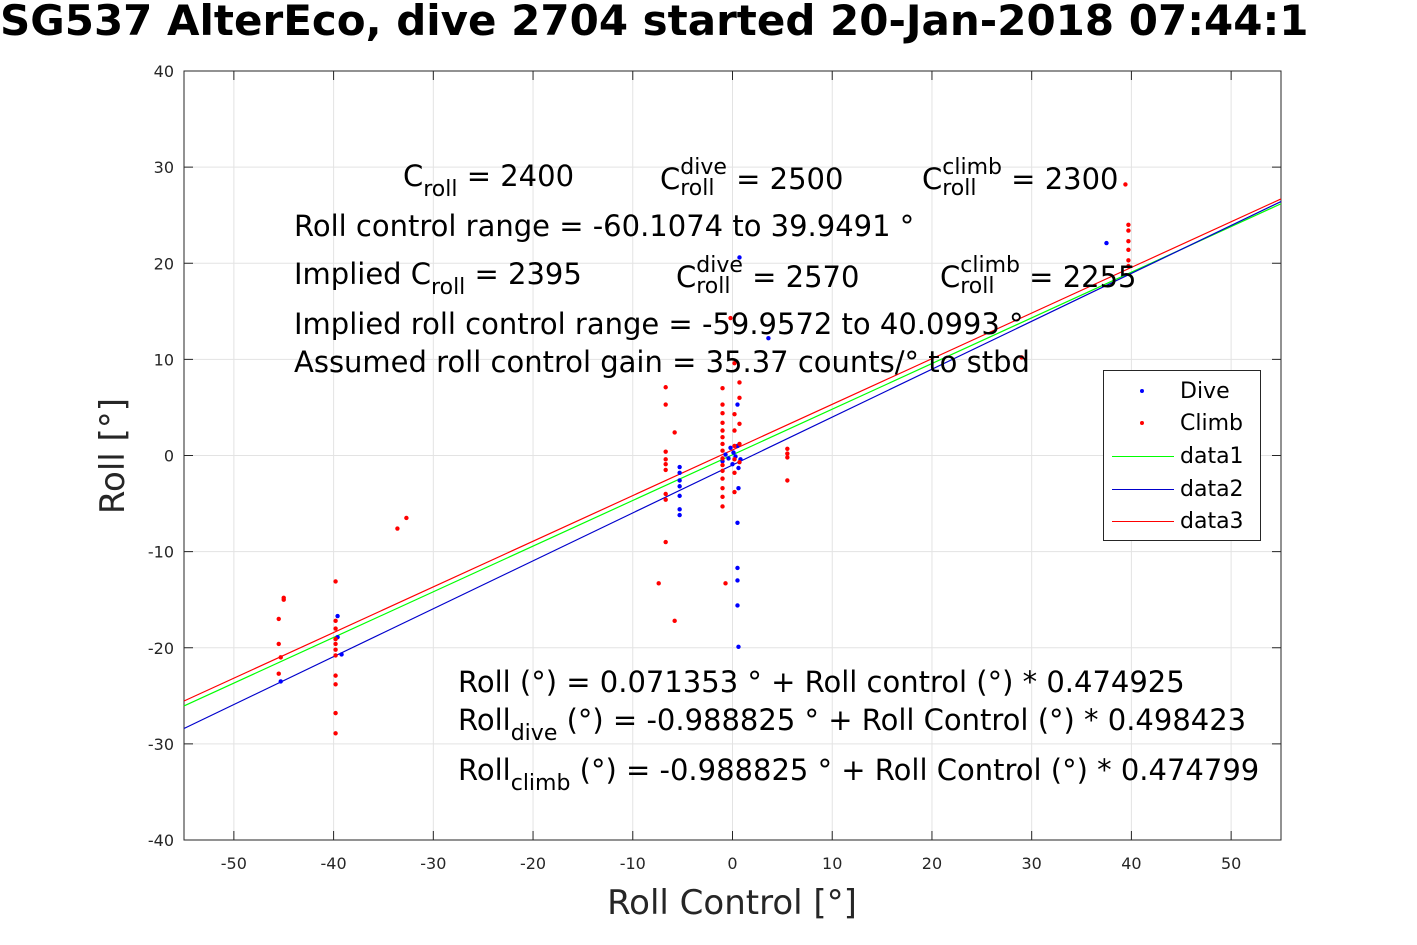  Describe the element at coordinates (686, 276) in the screenshot. I see `implied-c-roll-dive-base: C` at that location.